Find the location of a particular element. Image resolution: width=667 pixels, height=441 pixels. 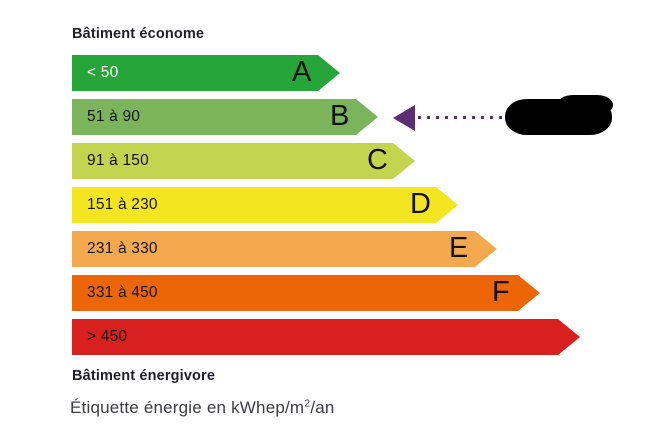

energy-band-range-f: 331 à 450 is located at coordinates (122, 292).